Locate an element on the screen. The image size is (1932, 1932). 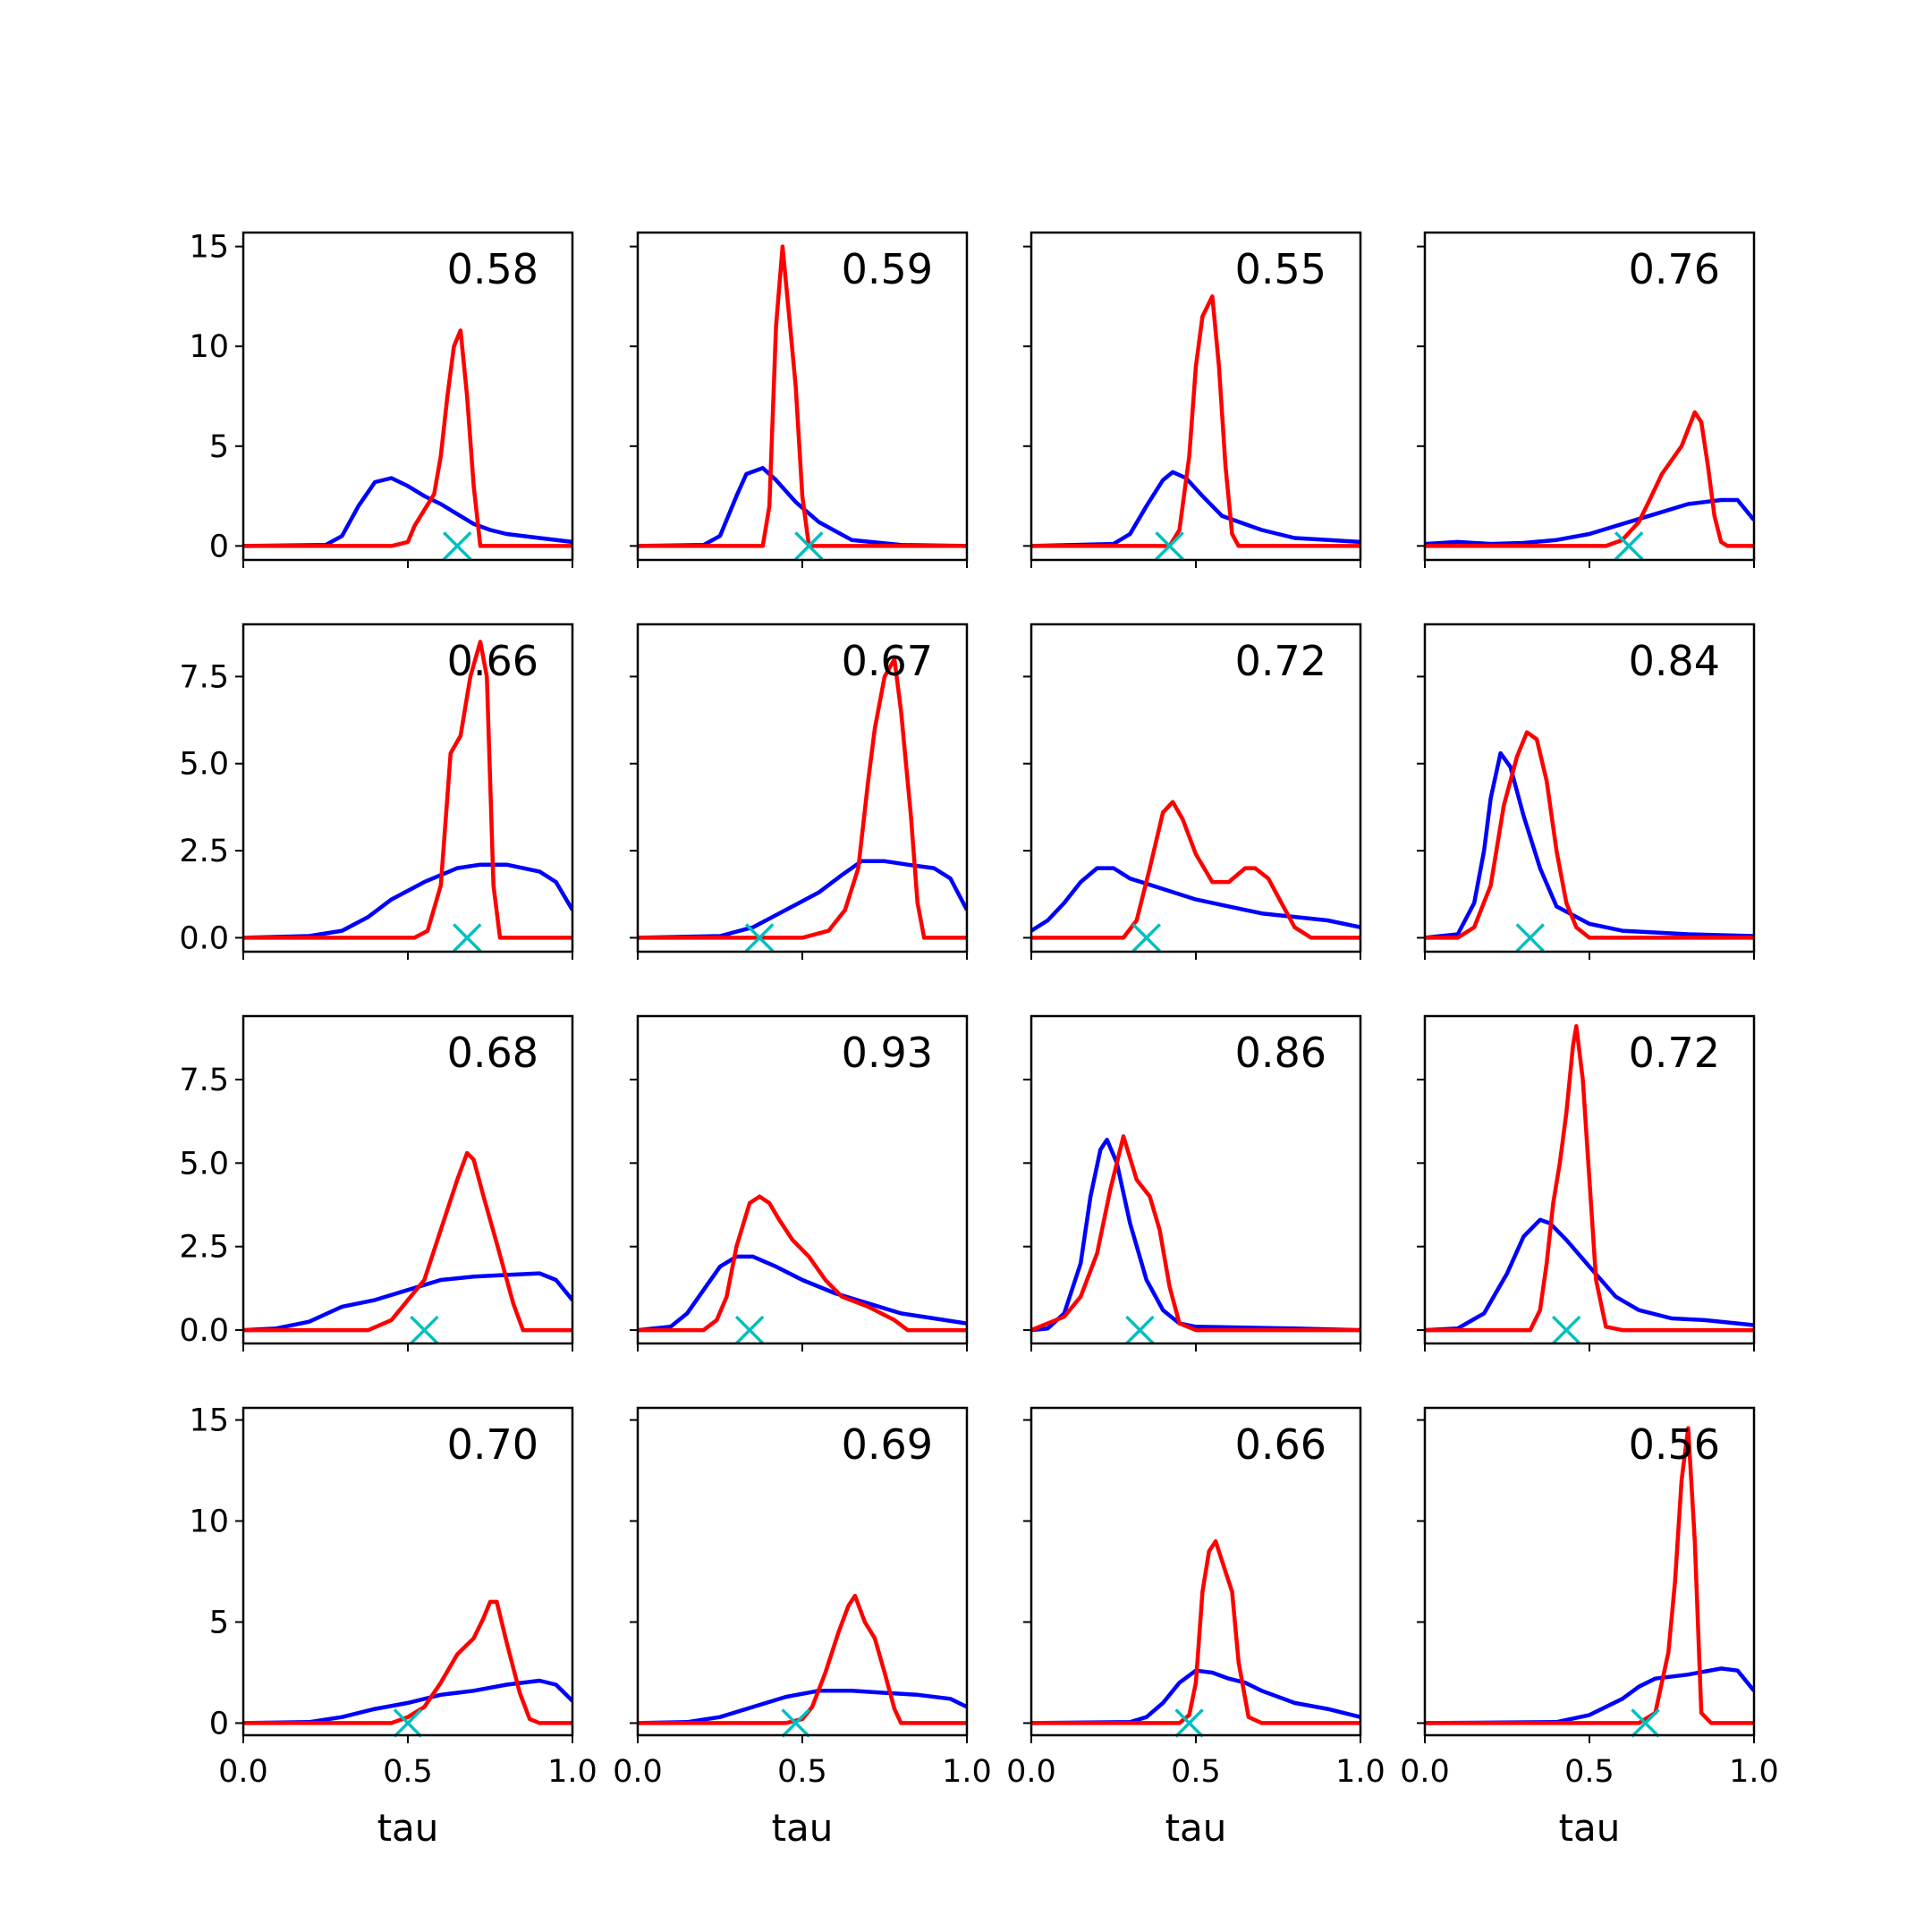
panel-value-label: 0.70 is located at coordinates (492, 1444).